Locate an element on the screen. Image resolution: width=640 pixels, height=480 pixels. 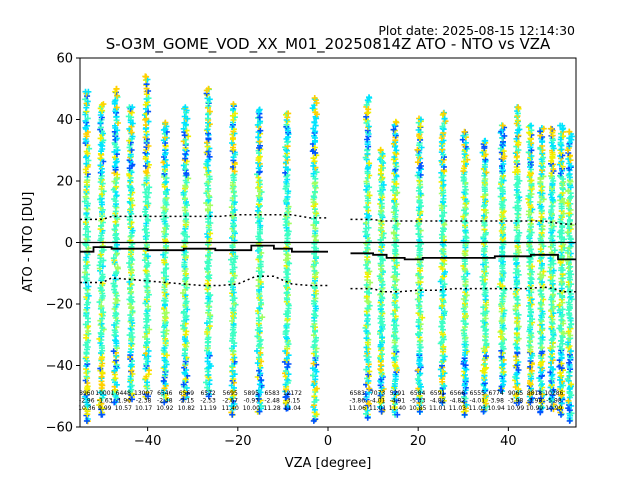
bin-stat-label: 7073 -4.01 11.01 is located at coordinates (377, 401).